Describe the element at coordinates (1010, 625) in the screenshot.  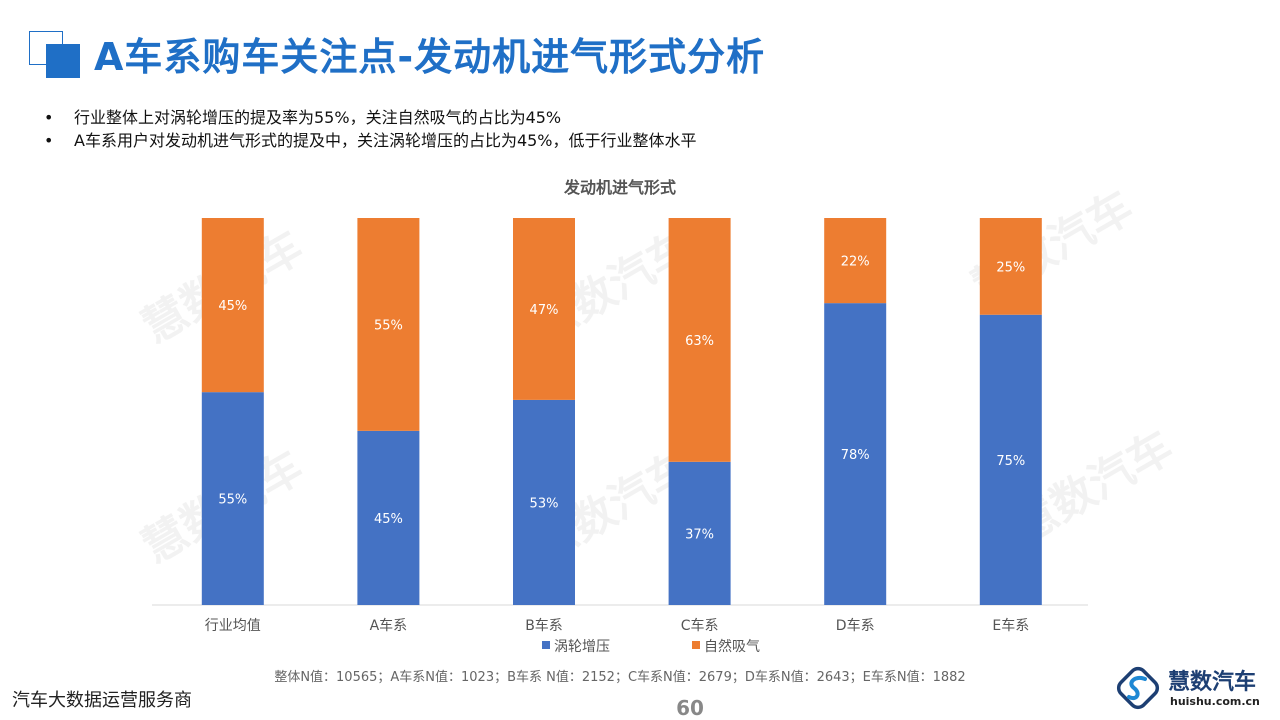
I see `x-tick-label: E车系` at that location.